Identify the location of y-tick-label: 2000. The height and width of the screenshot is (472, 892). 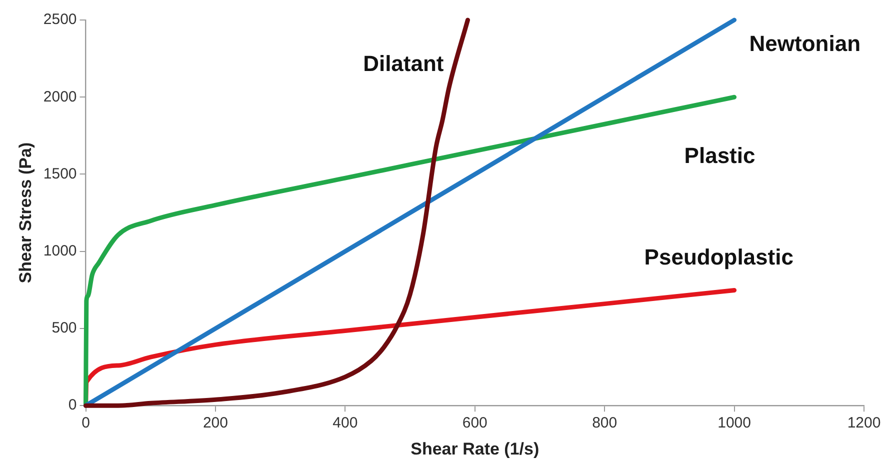
(60, 97).